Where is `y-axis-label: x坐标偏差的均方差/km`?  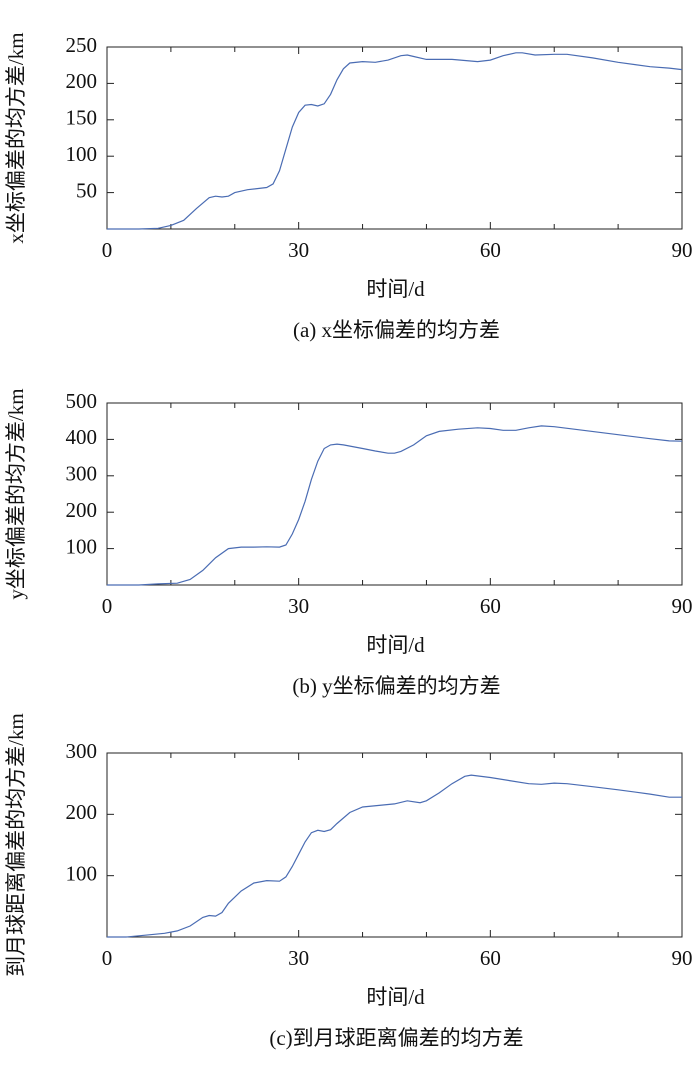
y-axis-label: x坐标偏差的均方差/km is located at coordinates (16, 137).